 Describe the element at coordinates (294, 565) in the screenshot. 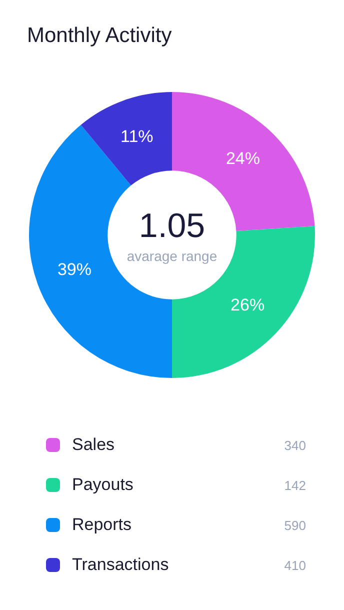

I see `text: 410` at that location.